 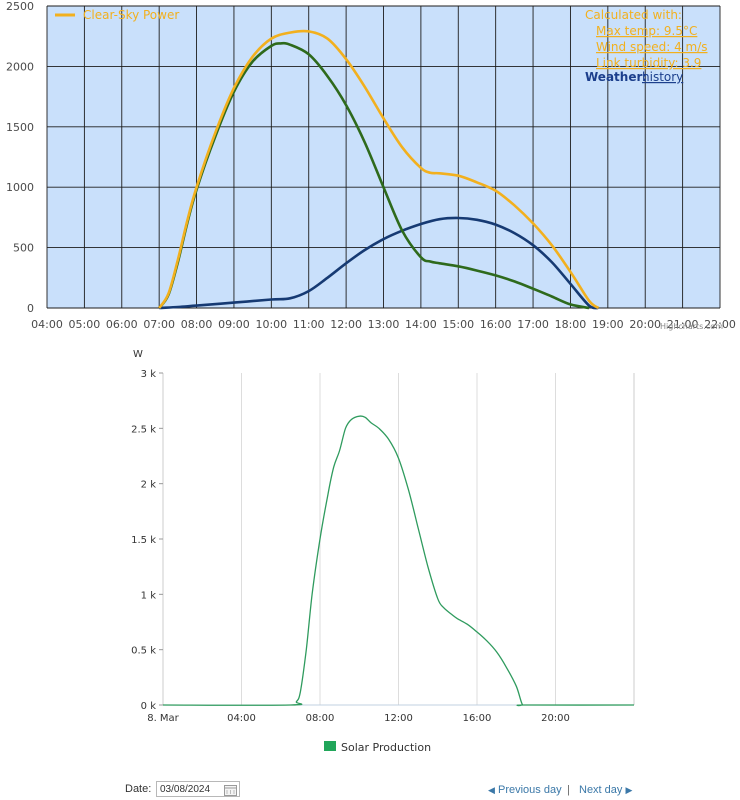 I want to click on y-tick-label: 3 k, so click(x=149, y=374).